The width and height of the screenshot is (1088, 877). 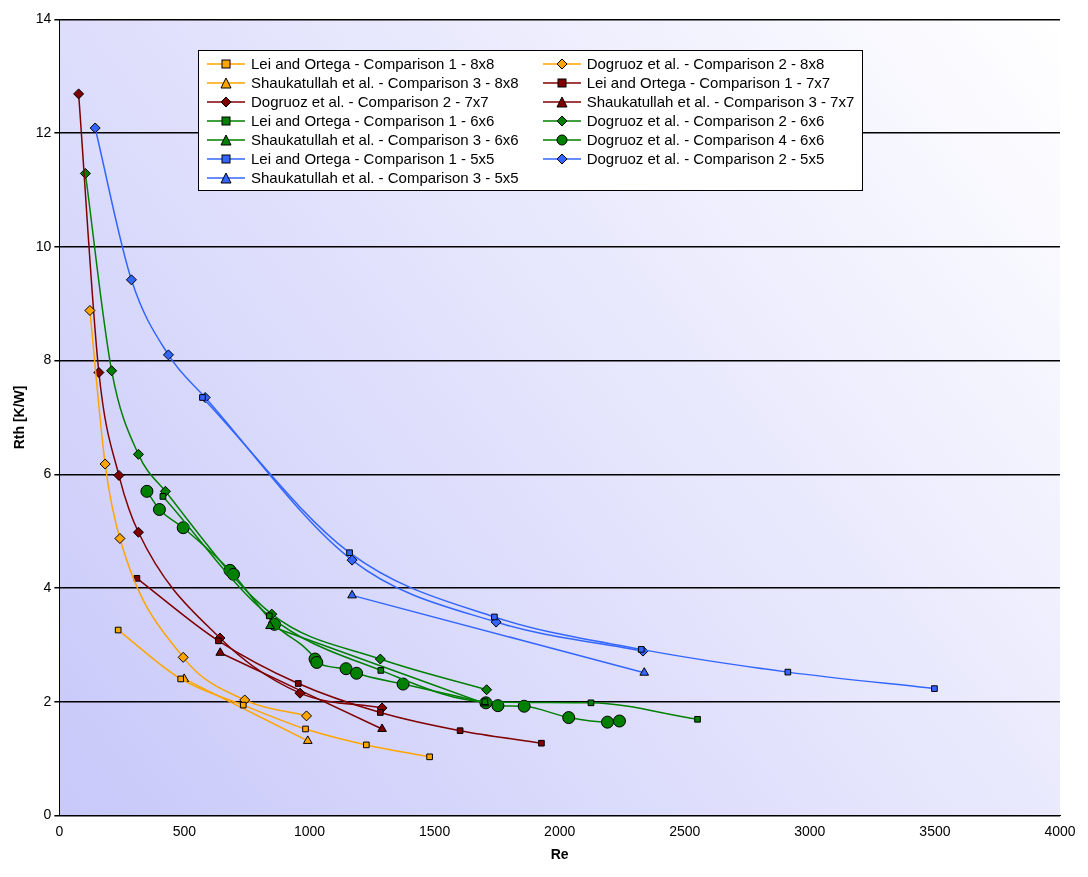 I want to click on x-tick-label: 4000, so click(x=1060, y=830).